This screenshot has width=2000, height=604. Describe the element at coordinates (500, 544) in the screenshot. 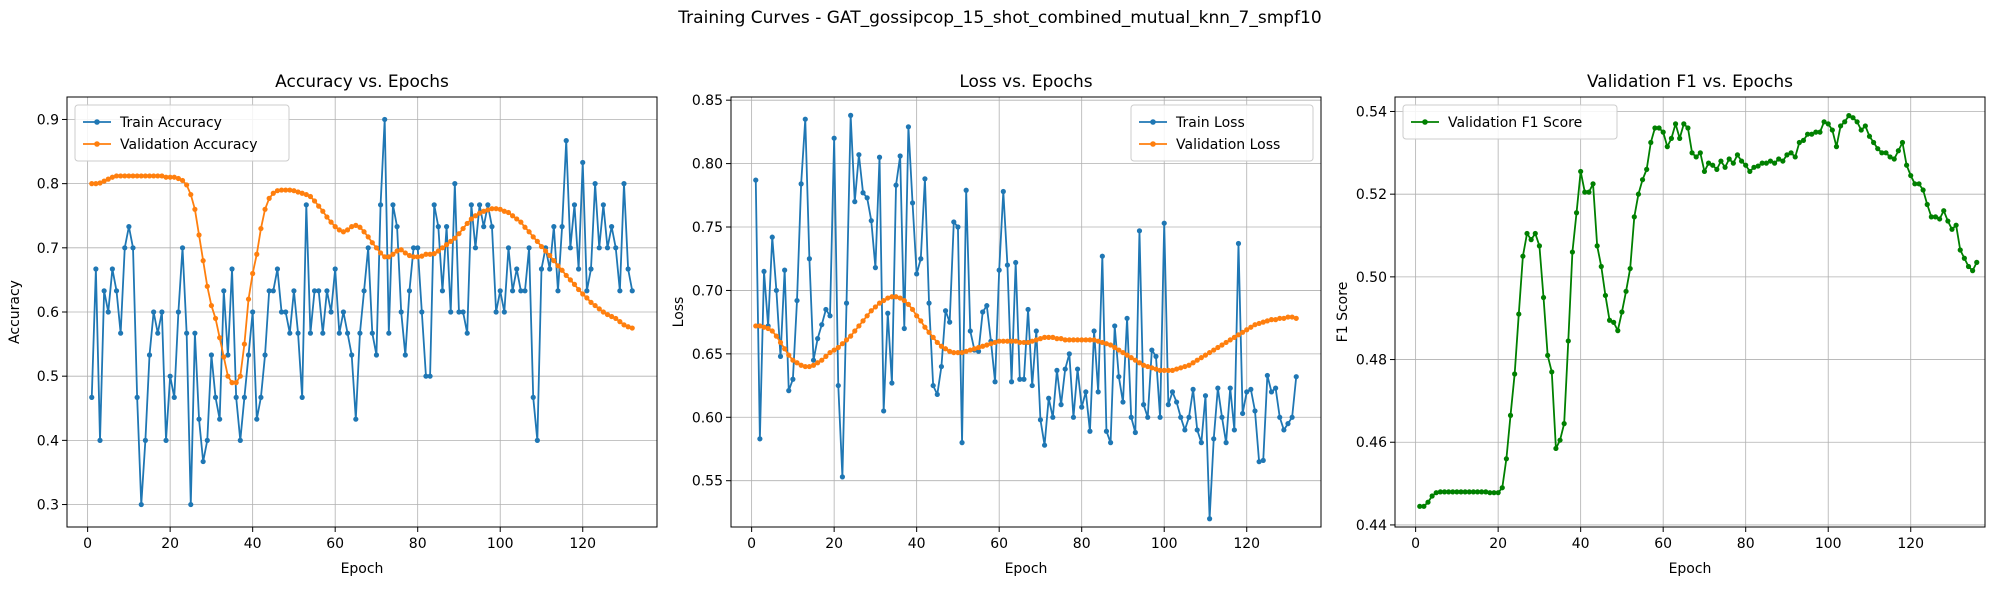

I see `x-tick-label: 100` at that location.